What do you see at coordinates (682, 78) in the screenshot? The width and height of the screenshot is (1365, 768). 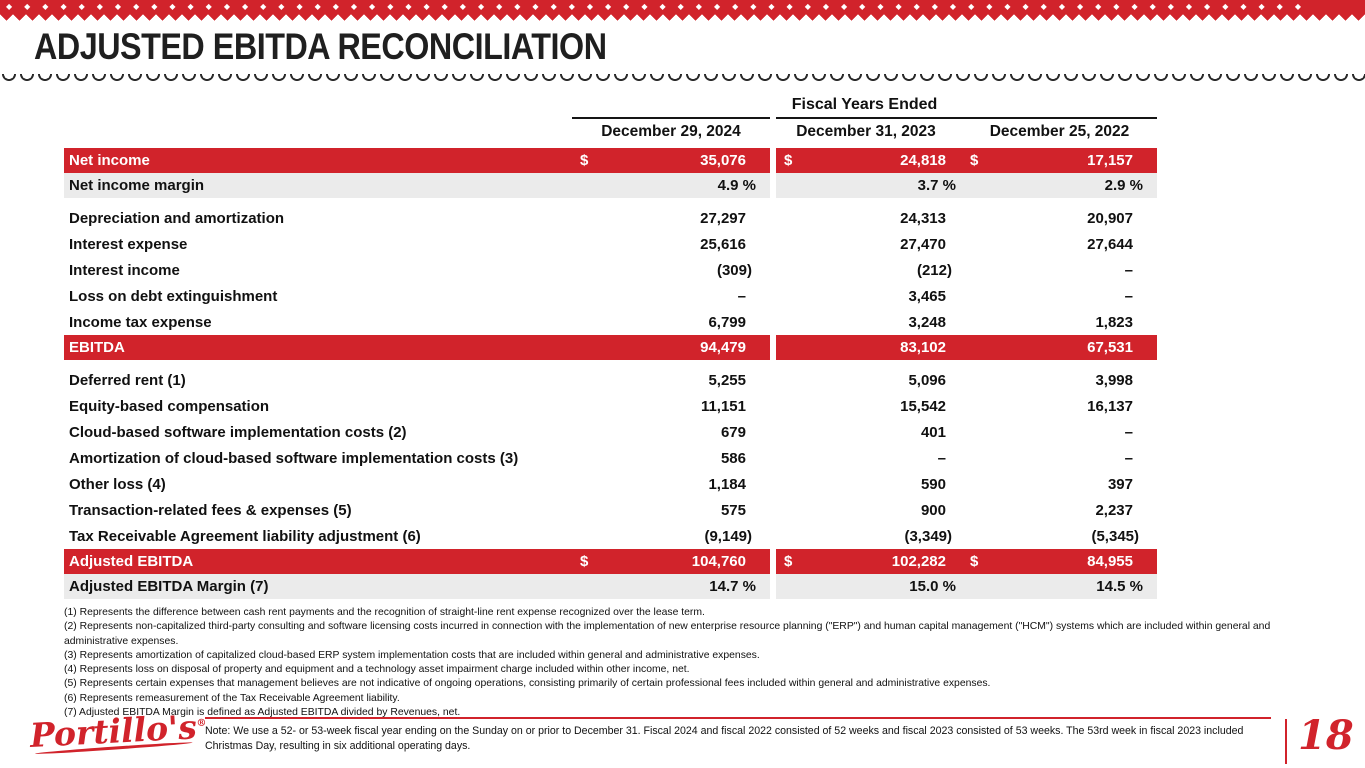 I see `scallop-divider` at bounding box center [682, 78].